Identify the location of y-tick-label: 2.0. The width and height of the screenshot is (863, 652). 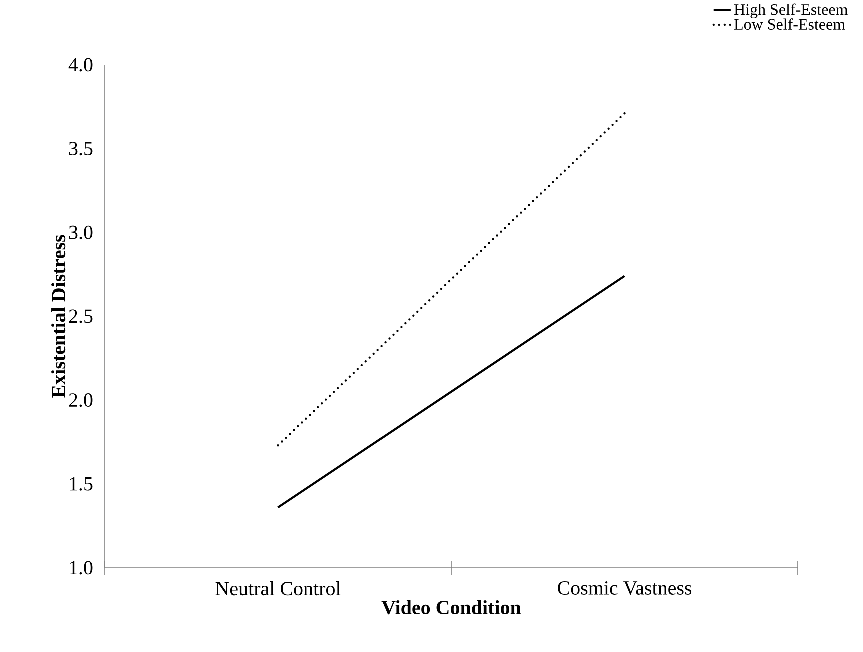
(81, 401).